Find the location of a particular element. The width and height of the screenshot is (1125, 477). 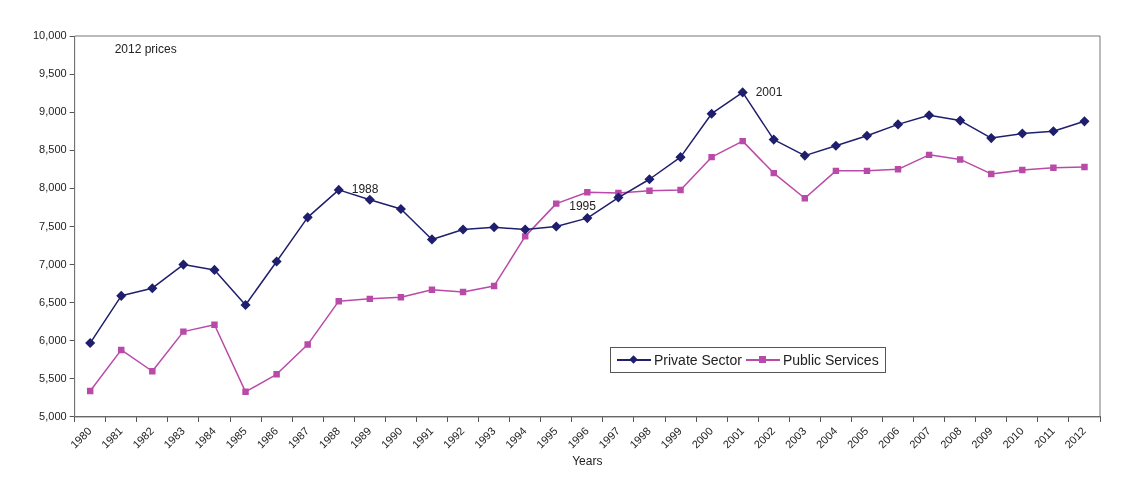

annotation: 1988 is located at coordinates (365, 189).